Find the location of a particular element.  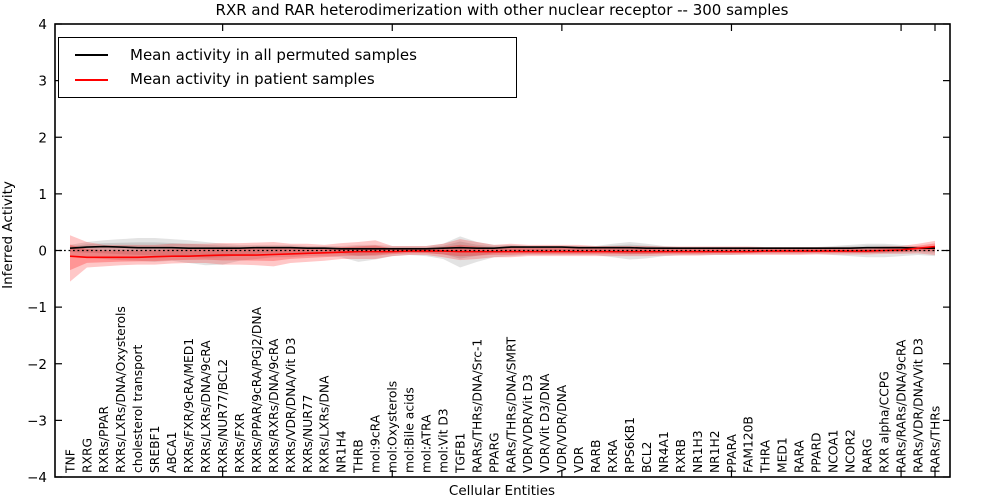

x-tick-label: RXR alpha/CCPG is located at coordinates (884, 422).